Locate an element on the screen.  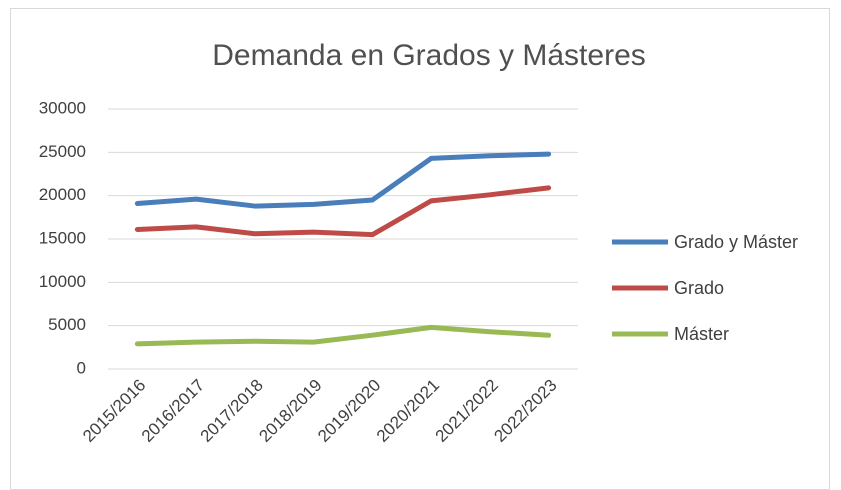
y-tick-label: 25000 is located at coordinates (62, 151).